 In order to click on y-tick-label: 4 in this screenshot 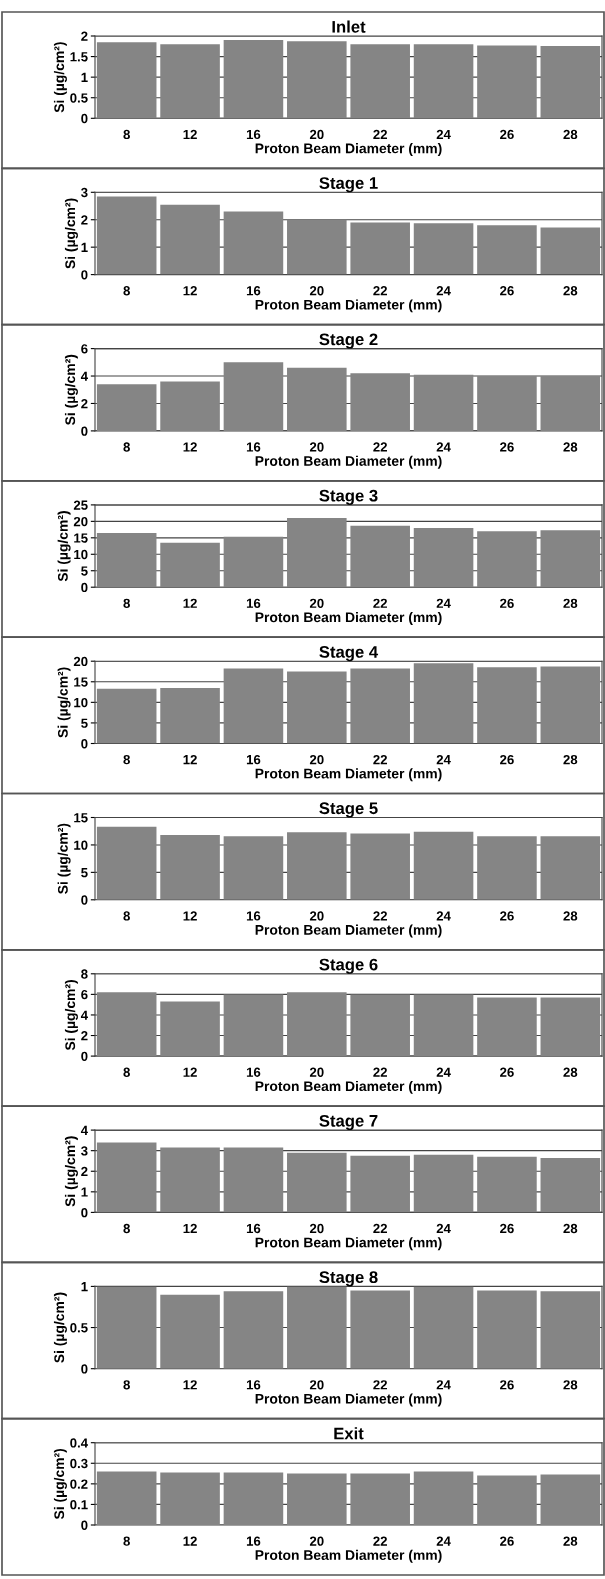, I will do `click(84, 376)`.